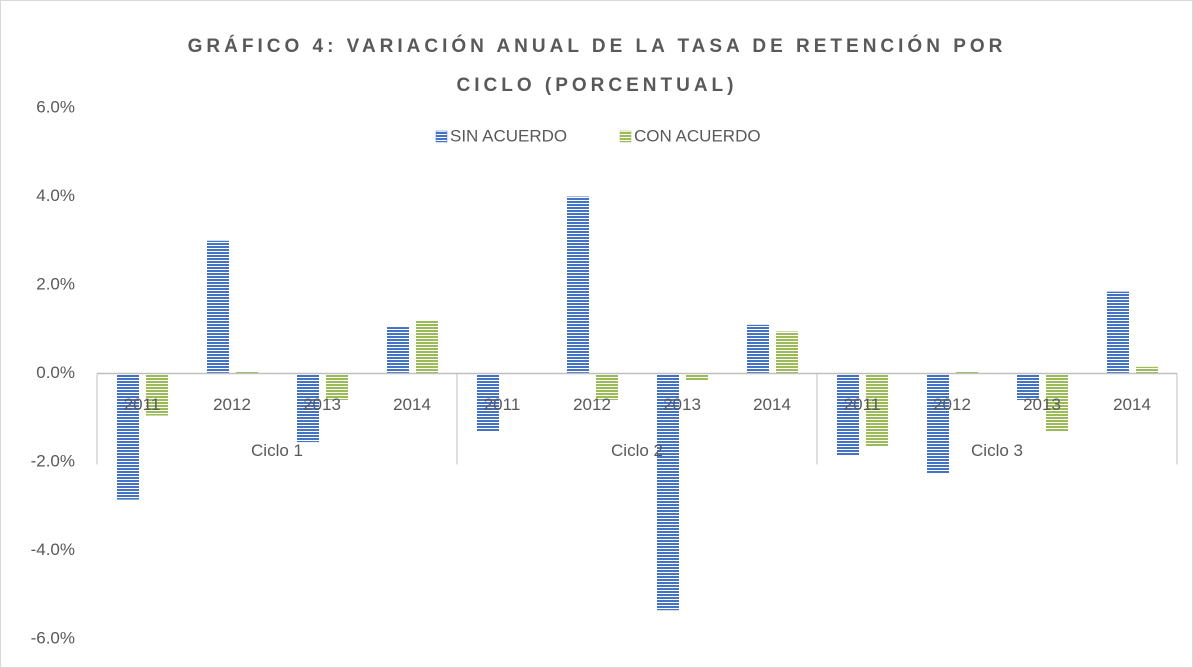  I want to click on y-tick-label: 0.0%, so click(55, 372).